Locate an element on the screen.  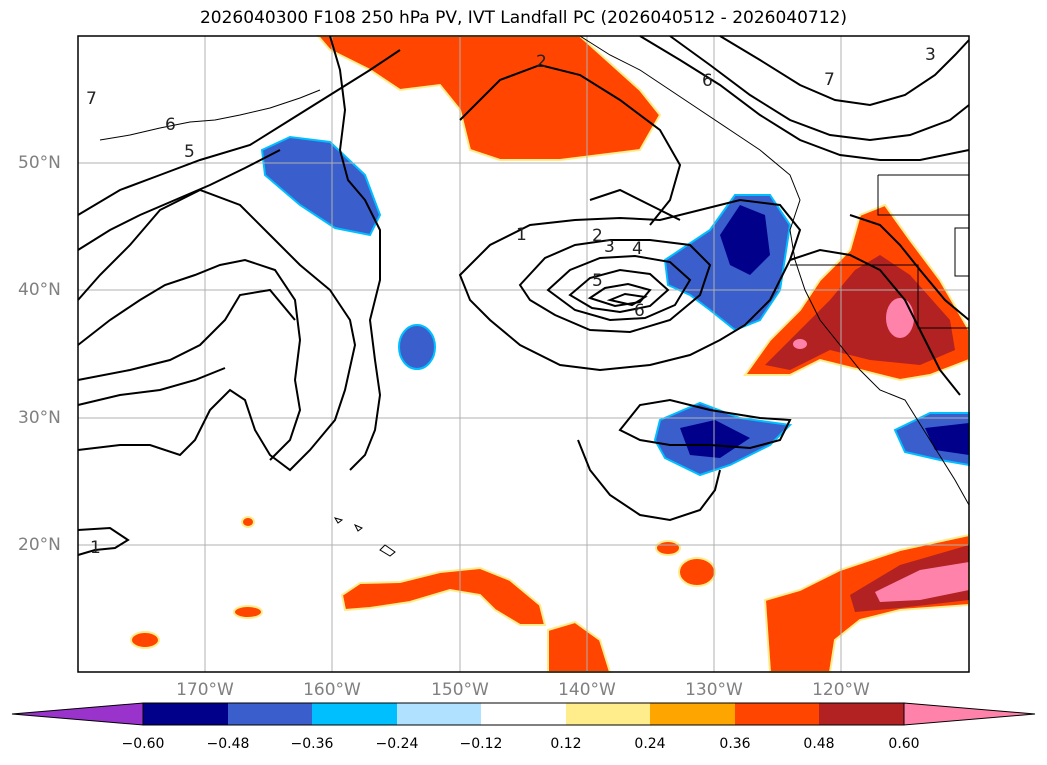
lon-tick: 150°W is located at coordinates (460, 690).